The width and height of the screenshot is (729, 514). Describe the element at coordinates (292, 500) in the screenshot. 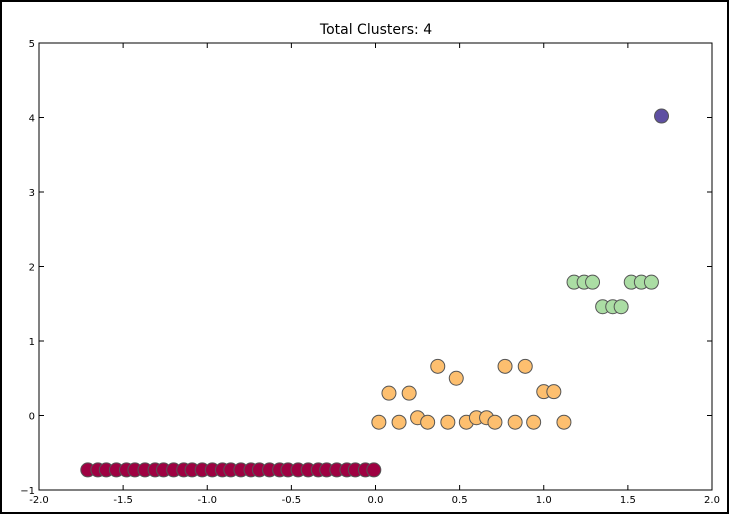

I see `x-tick-label: -0.5` at that location.